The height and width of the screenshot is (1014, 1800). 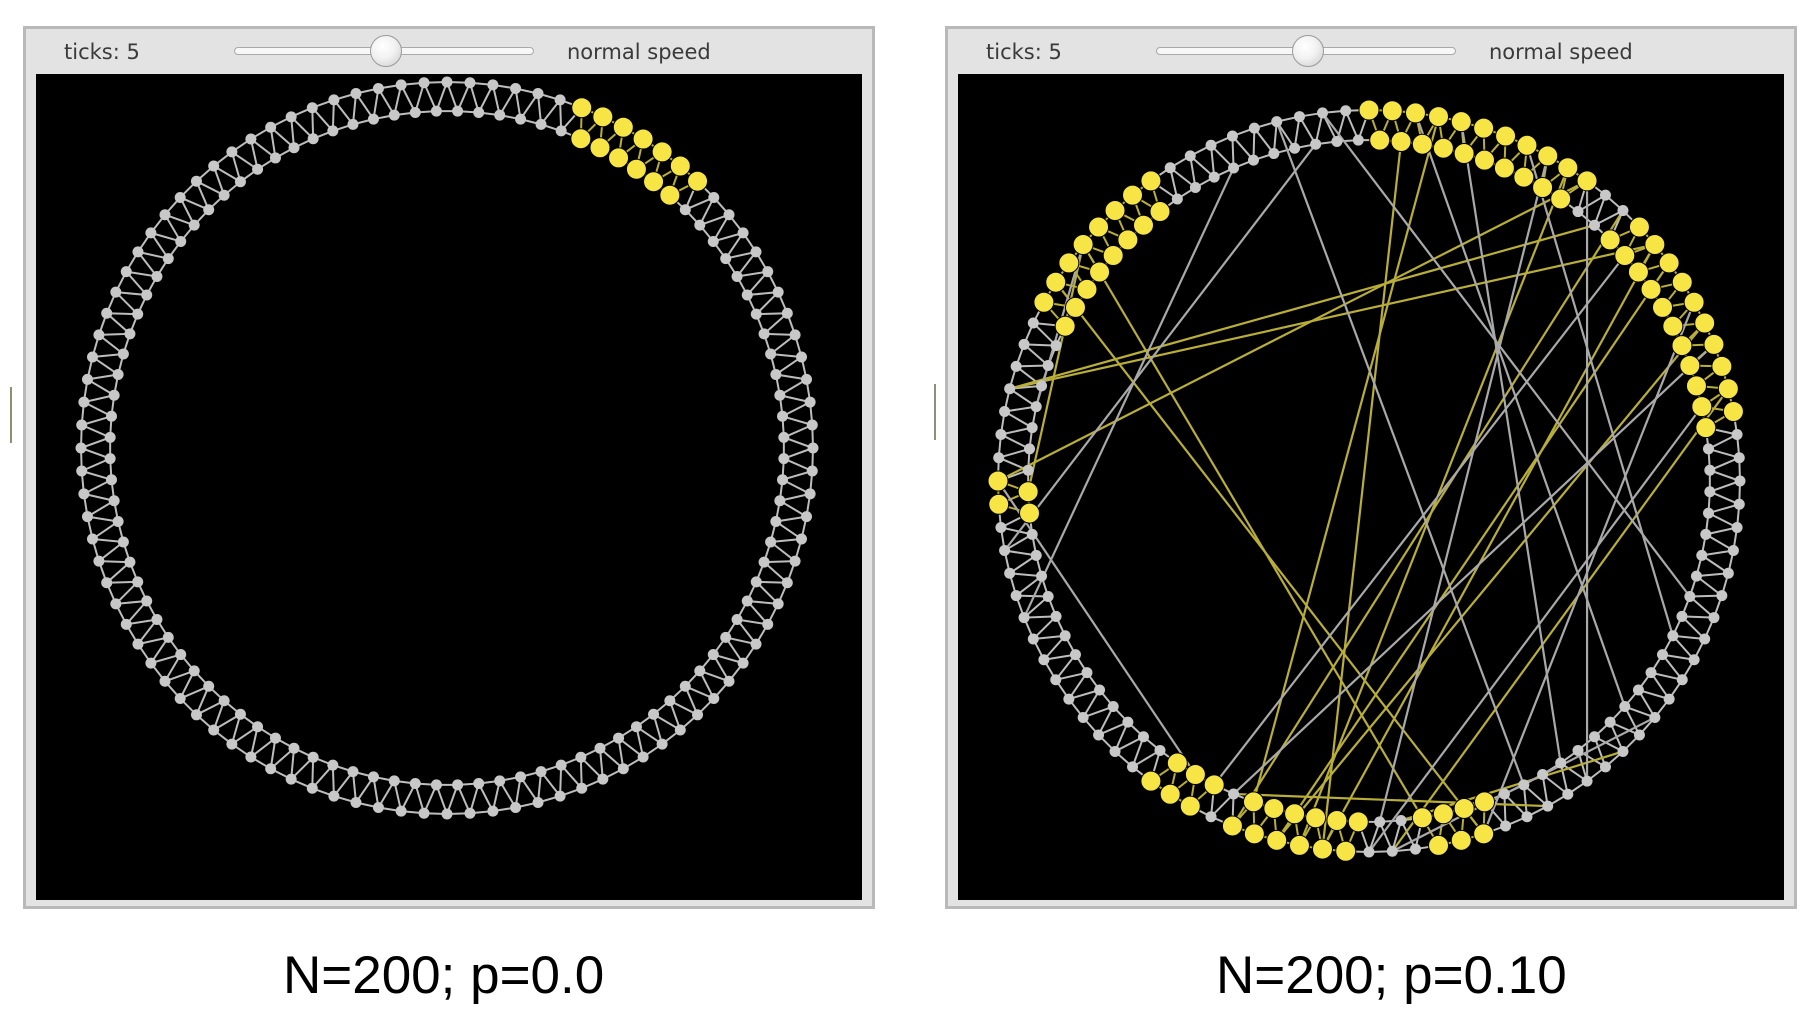 What do you see at coordinates (1561, 52) in the screenshot?
I see `speed-label: normal speed` at bounding box center [1561, 52].